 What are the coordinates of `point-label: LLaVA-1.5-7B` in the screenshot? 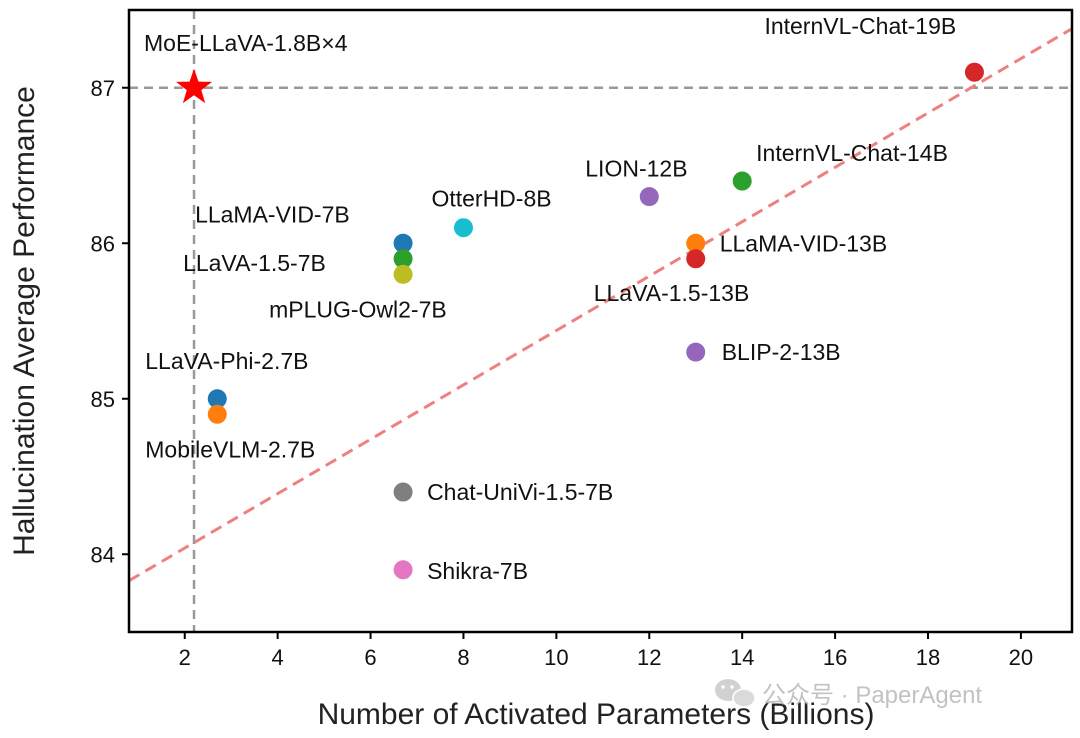 It's located at (254, 263).